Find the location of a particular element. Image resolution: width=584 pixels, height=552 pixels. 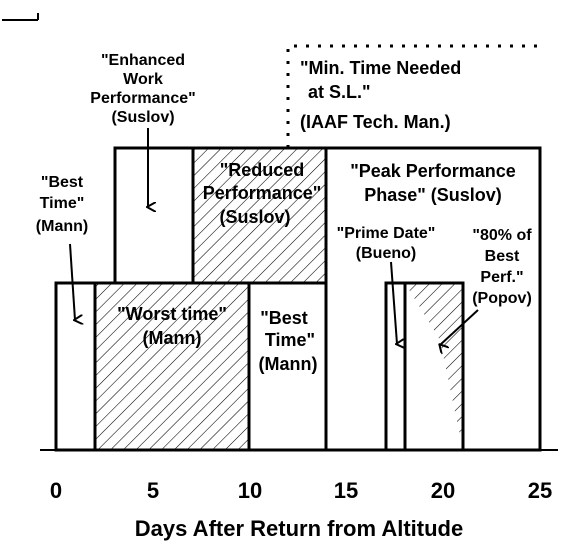

reduced-performance-label: "Reduced Performance" (Suslov) is located at coordinates (262, 193).